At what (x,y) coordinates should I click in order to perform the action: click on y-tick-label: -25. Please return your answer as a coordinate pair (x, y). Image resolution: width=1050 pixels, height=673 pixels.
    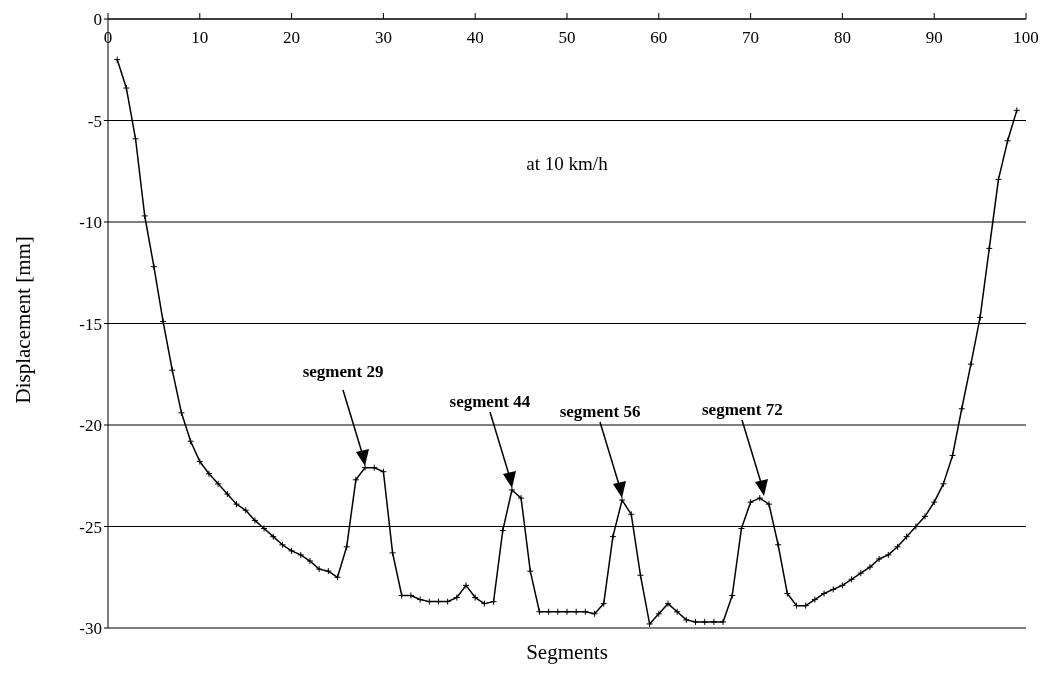
    Looking at the image, I should click on (90, 527).